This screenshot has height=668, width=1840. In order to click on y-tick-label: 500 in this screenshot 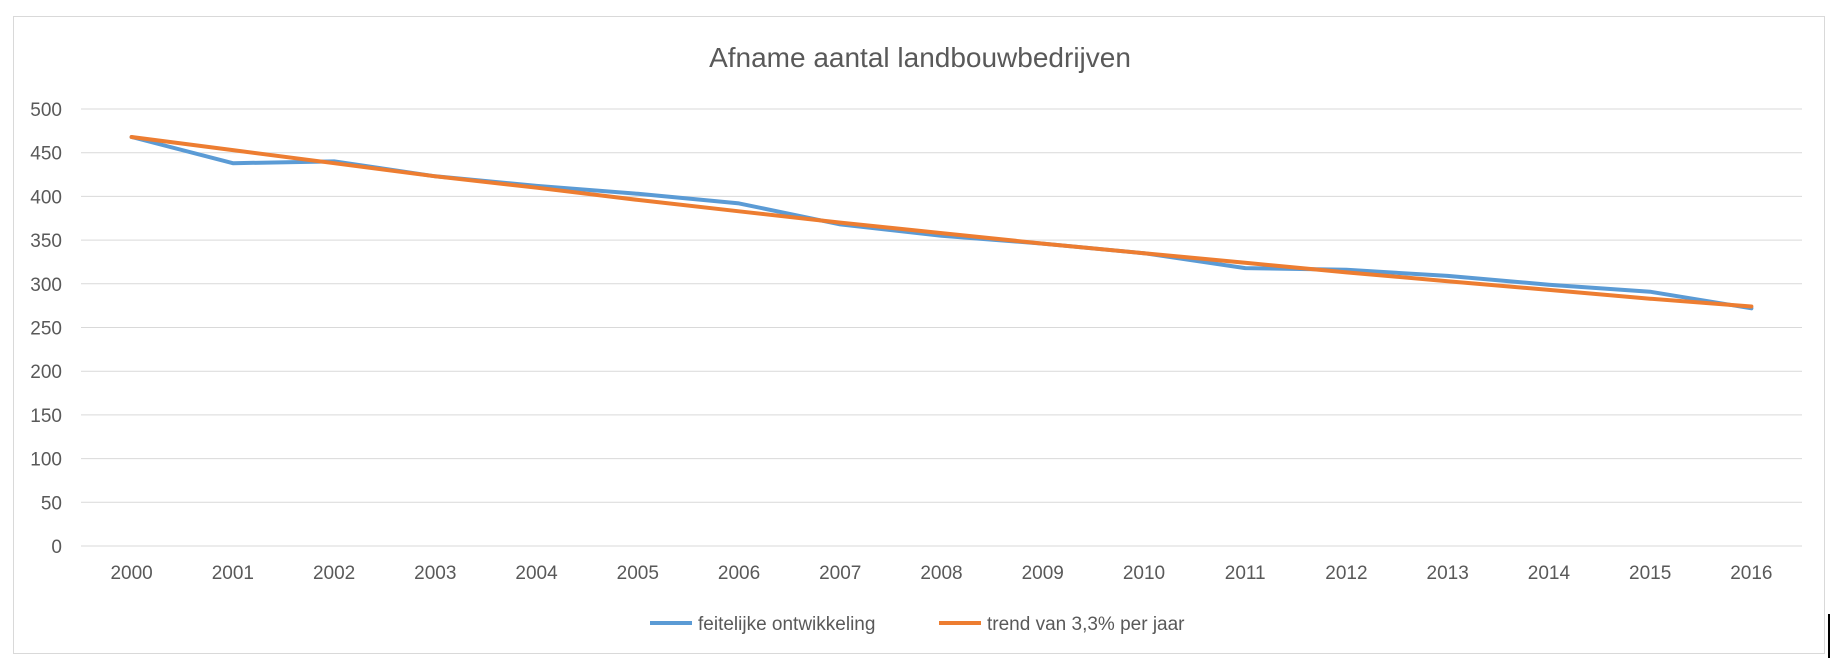, I will do `click(46, 110)`.